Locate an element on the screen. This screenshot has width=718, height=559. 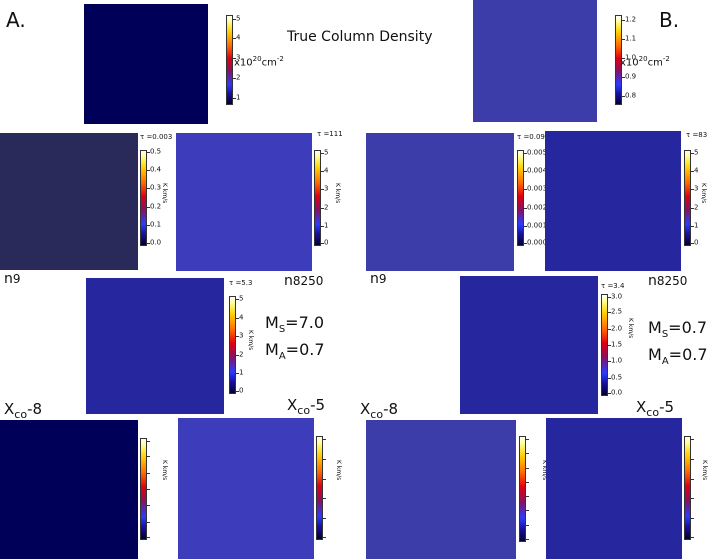
map-b-xco5 is located at coordinates (614, 488).